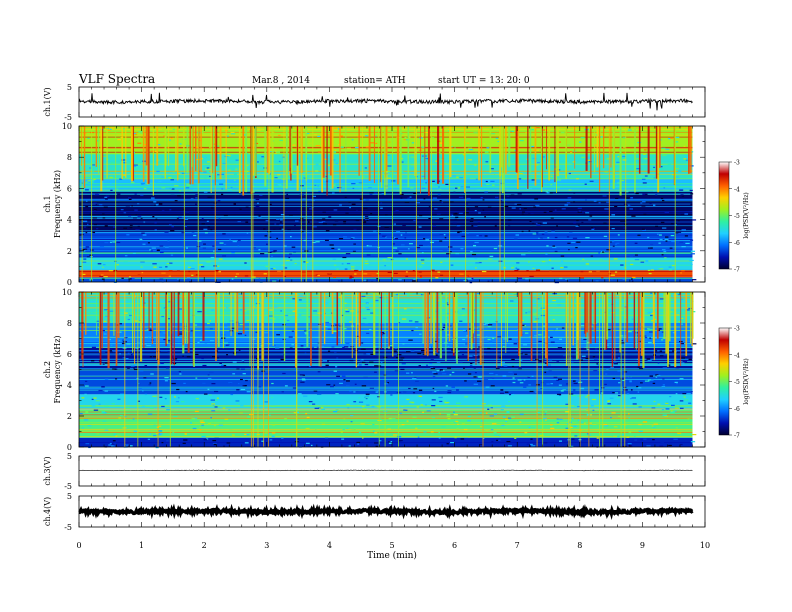 This screenshot has height=612, width=792. What do you see at coordinates (69, 447) in the screenshot?
I see `y-tick-label: 0` at bounding box center [69, 447].